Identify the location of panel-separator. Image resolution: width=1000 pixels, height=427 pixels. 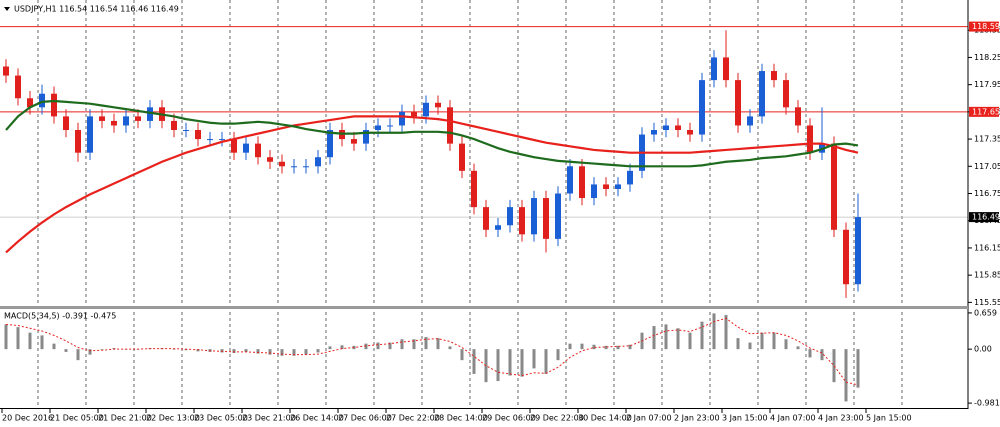
(484, 307).